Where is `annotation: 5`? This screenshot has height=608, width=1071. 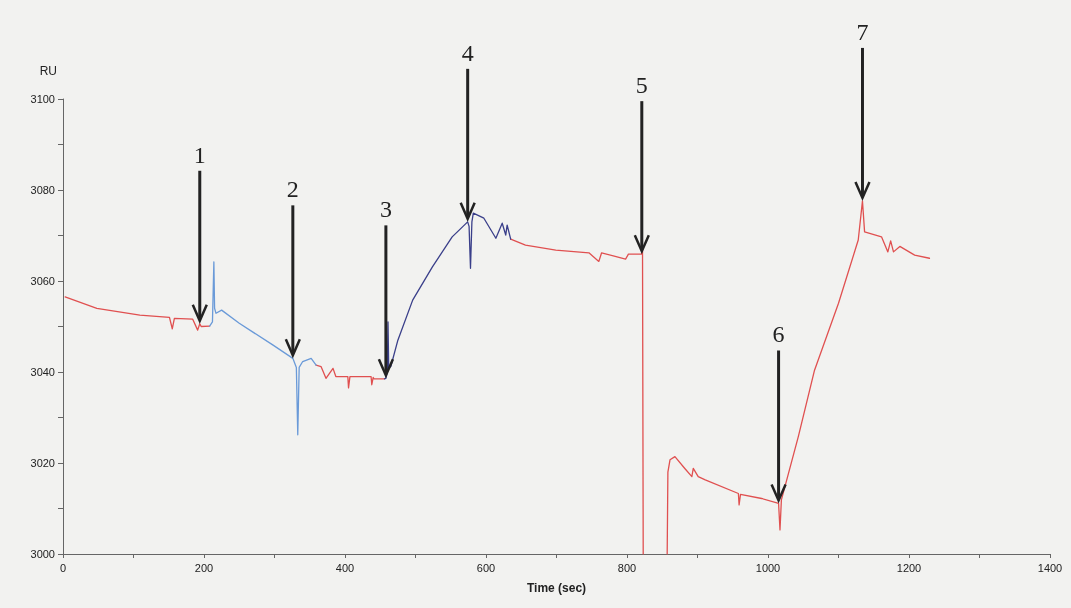
annotation: 5 is located at coordinates (641, 85).